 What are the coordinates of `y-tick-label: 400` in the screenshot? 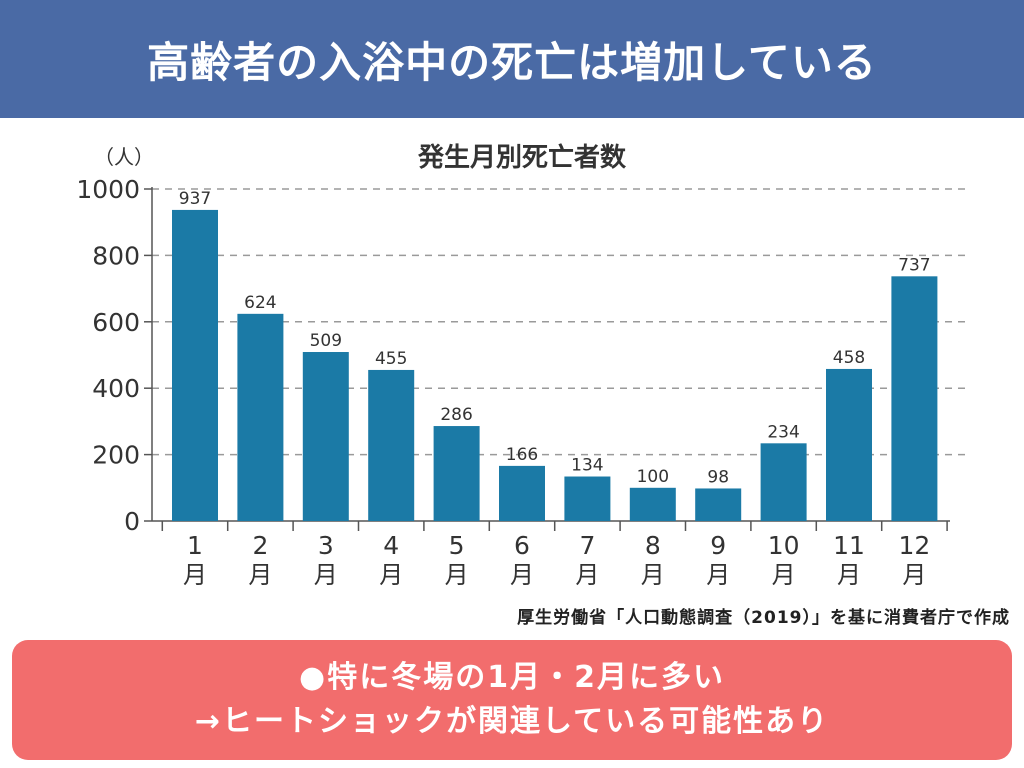 It's located at (116, 388).